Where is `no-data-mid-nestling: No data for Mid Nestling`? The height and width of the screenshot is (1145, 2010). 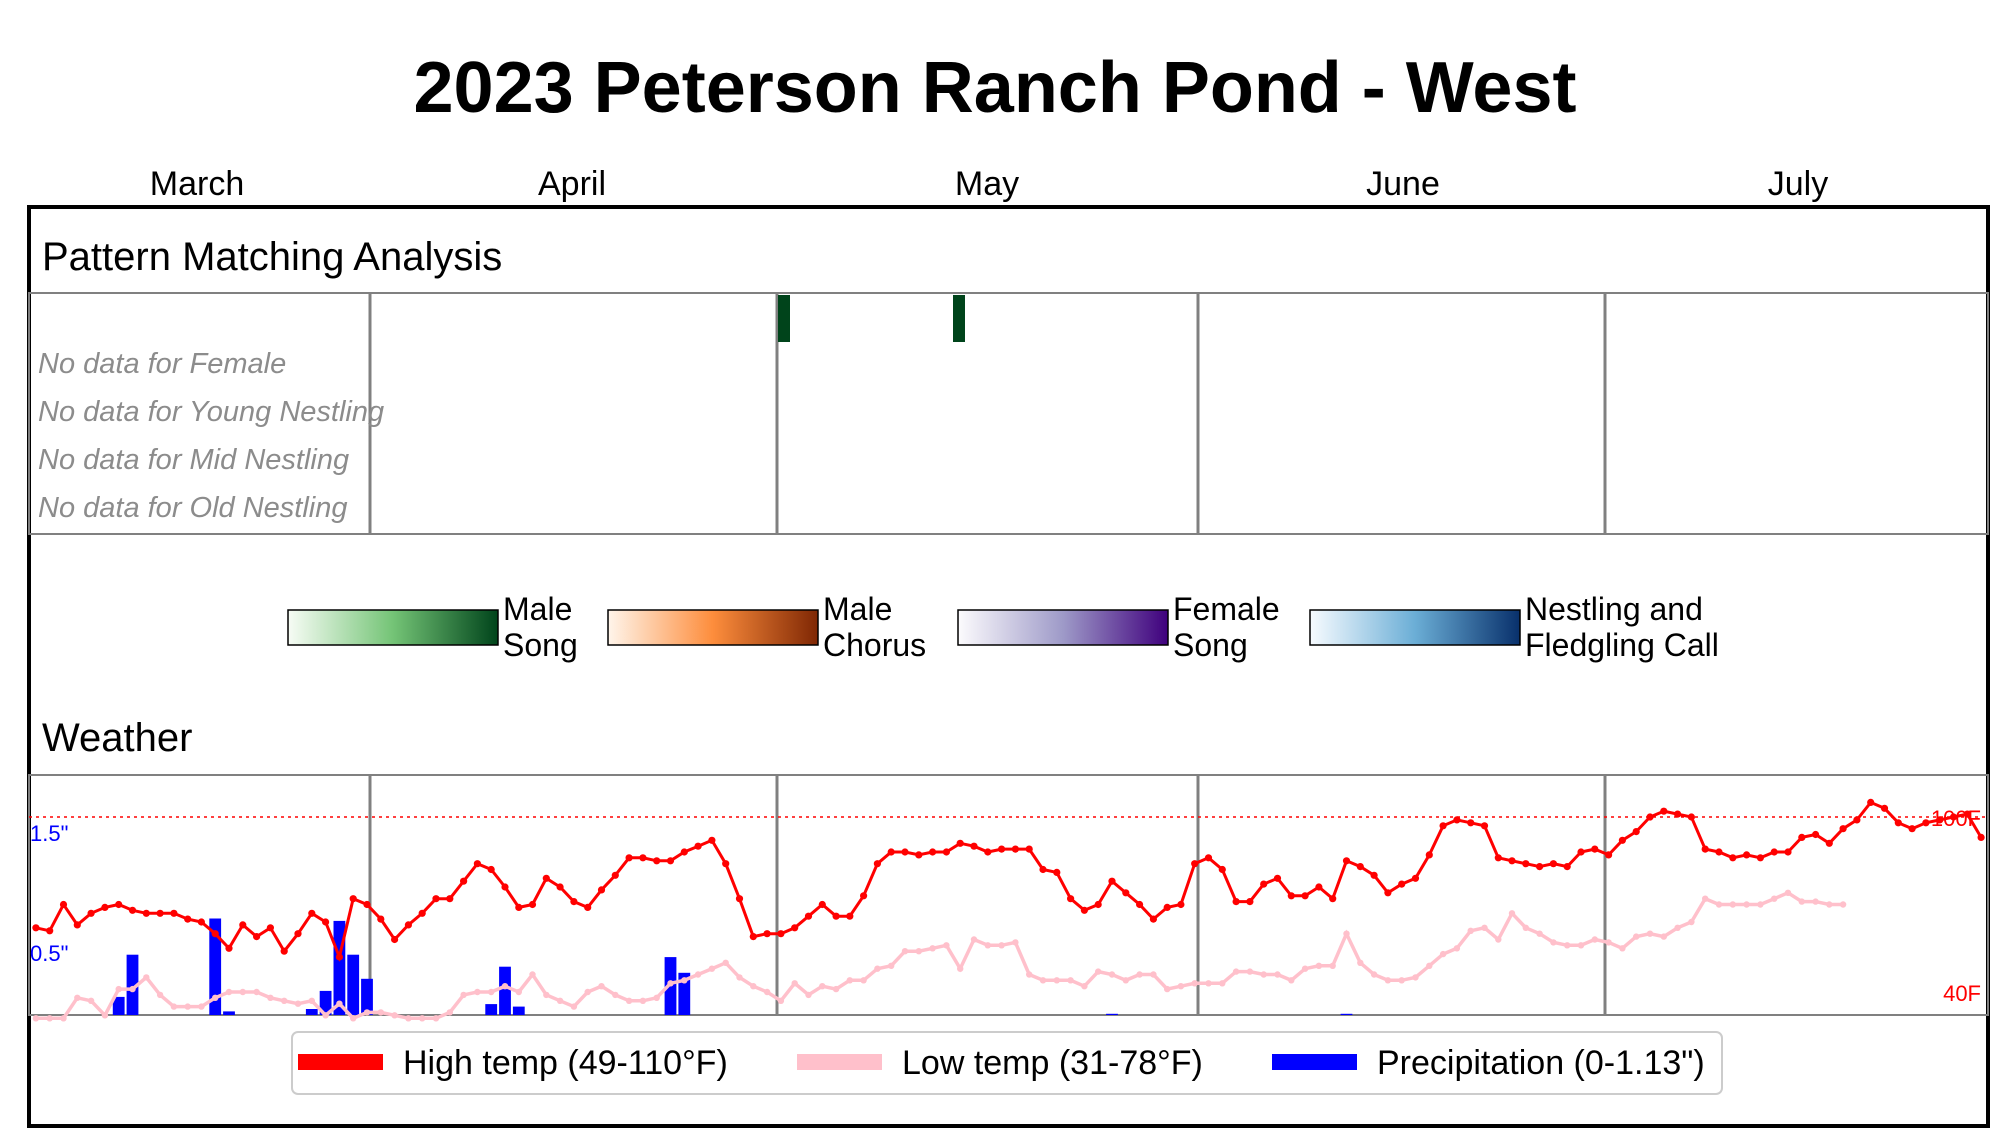
no-data-mid-nestling: No data for Mid Nestling is located at coordinates (193, 460).